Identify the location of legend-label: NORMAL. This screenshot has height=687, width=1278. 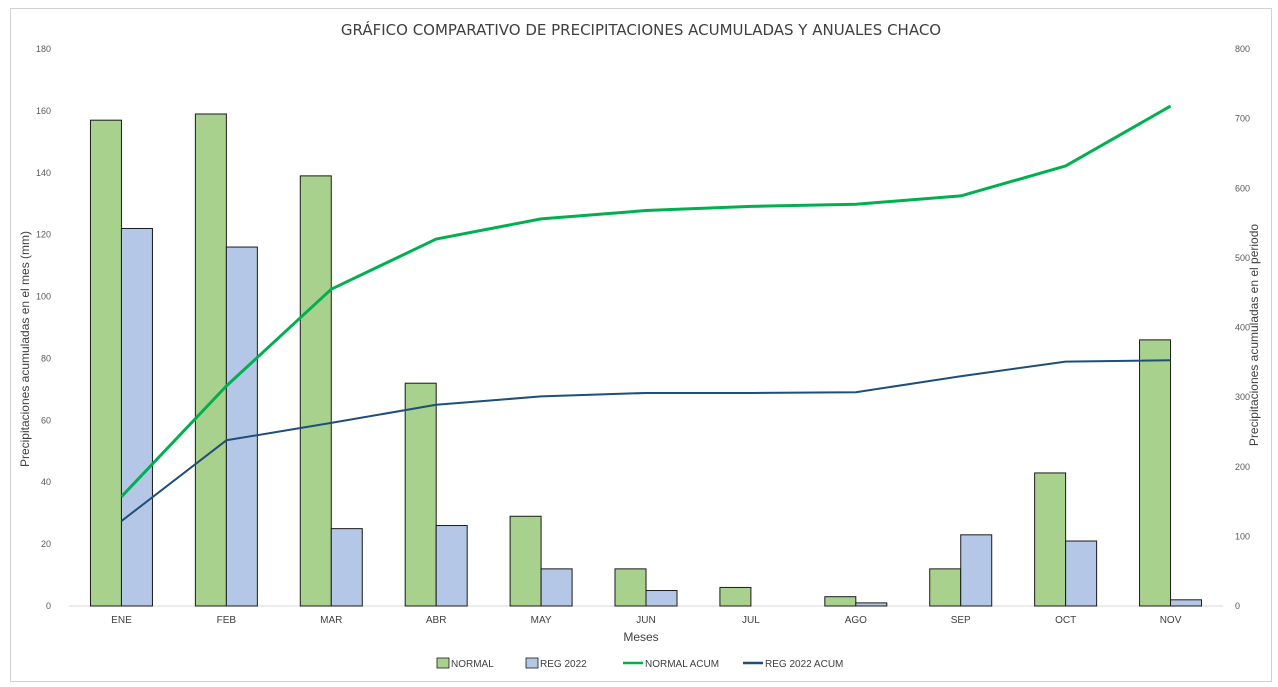
(472, 664).